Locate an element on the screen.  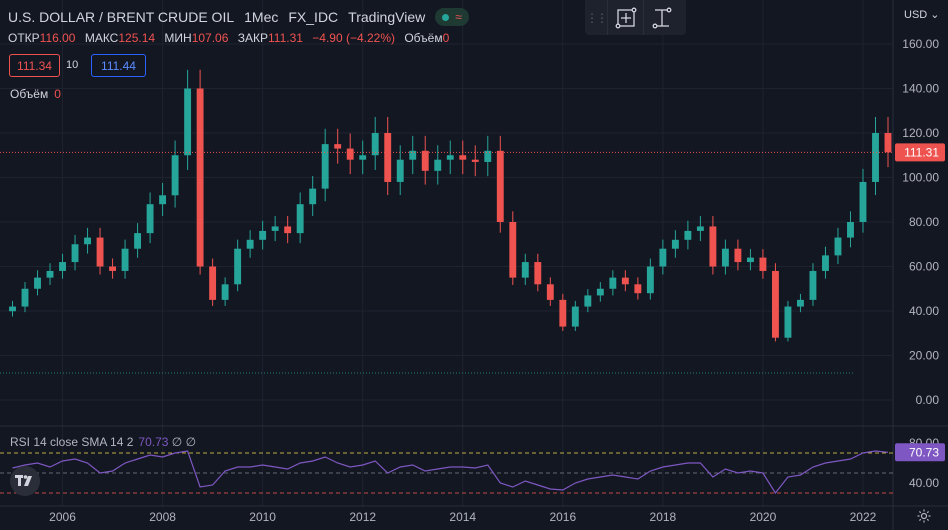
volume-legend-label: Объём is located at coordinates (29, 94).